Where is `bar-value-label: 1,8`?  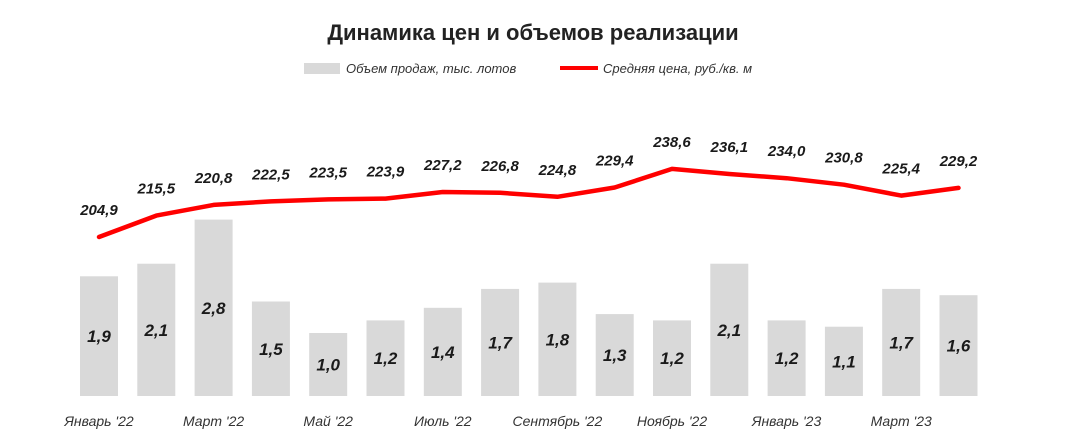 bar-value-label: 1,8 is located at coordinates (558, 339).